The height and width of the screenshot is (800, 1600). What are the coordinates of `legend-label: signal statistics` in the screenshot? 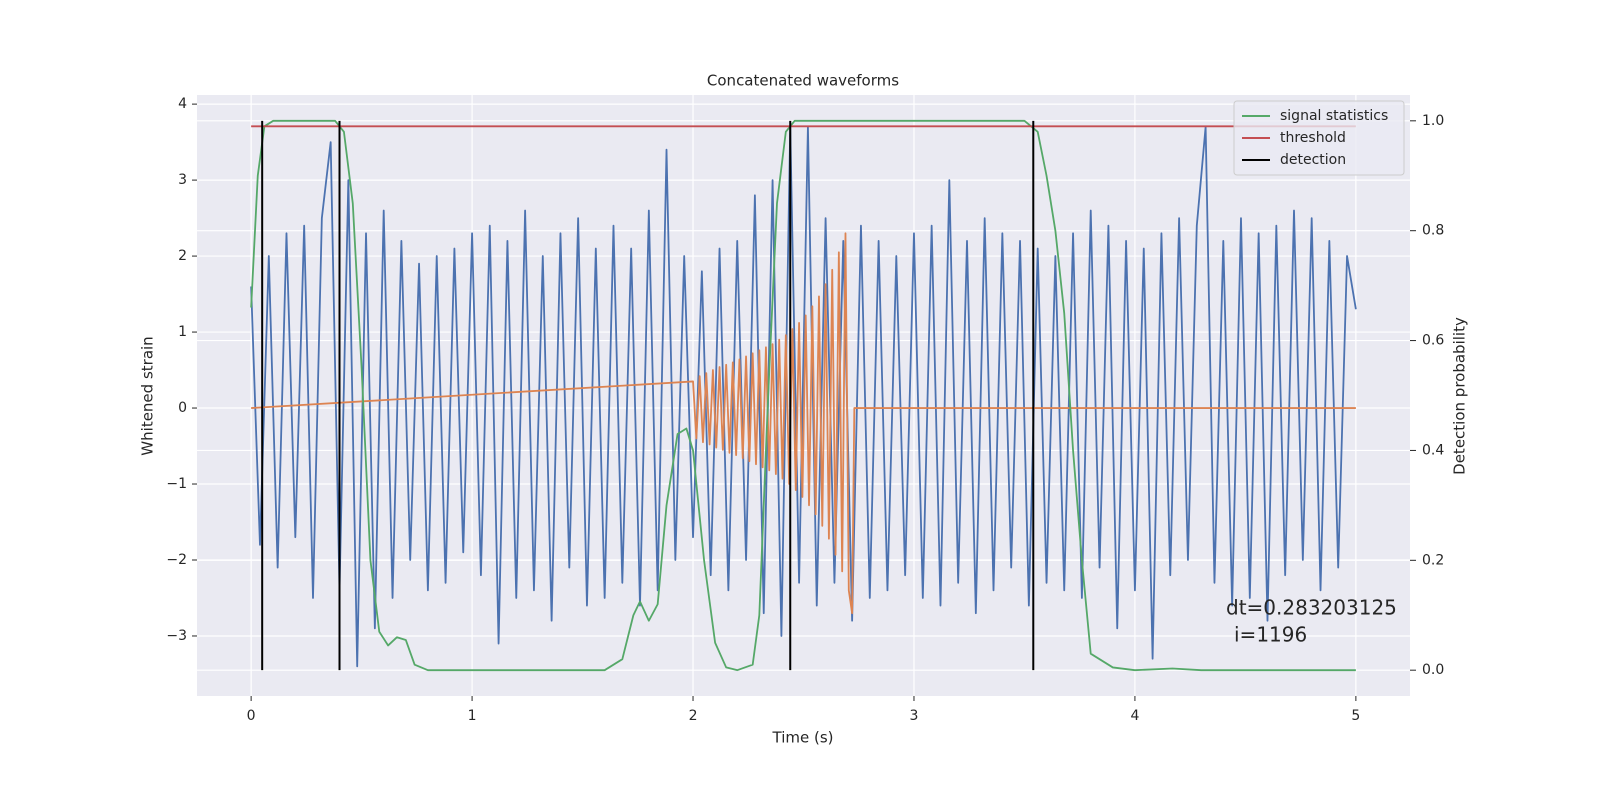 It's located at (1334, 116).